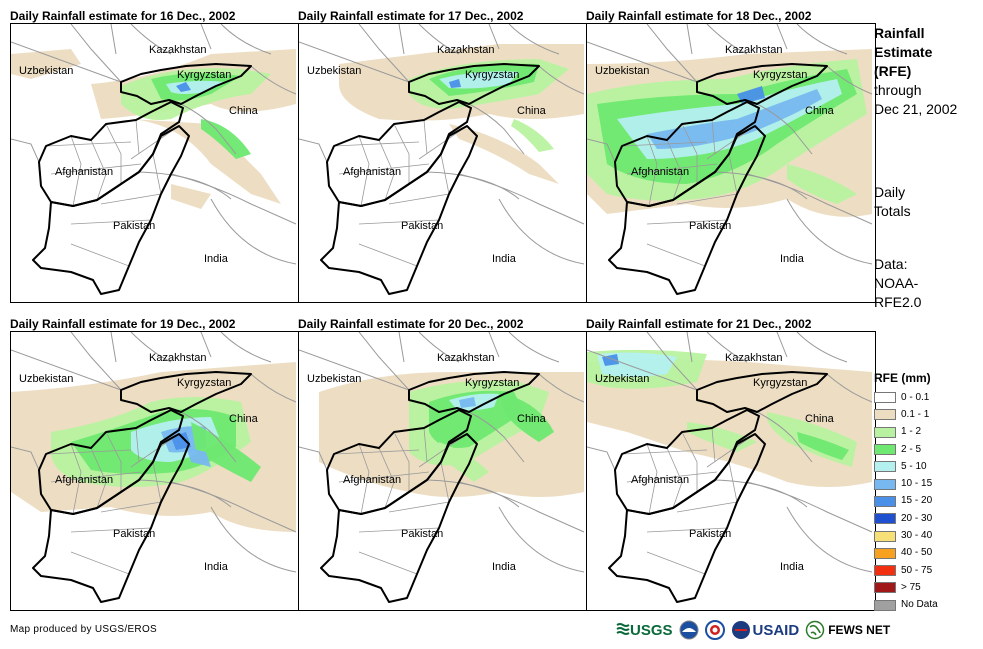 This screenshot has height=649, width=983. Describe the element at coordinates (917, 484) in the screenshot. I see `legend-label: 10 - 15` at that location.